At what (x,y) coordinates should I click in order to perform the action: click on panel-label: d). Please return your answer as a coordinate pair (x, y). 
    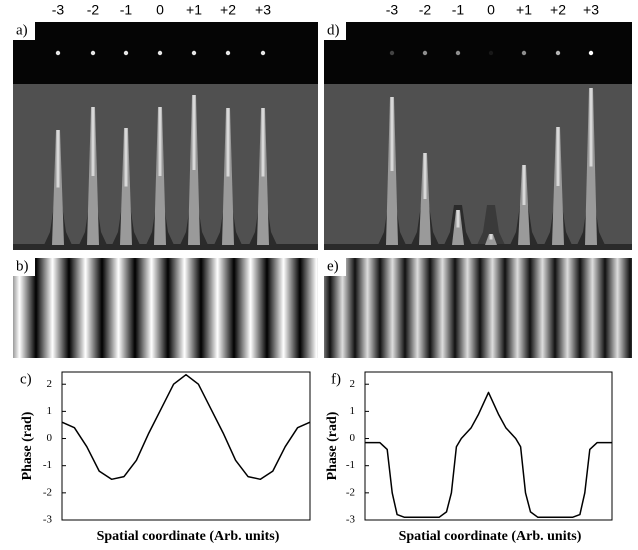
    Looking at the image, I should click on (333, 30).